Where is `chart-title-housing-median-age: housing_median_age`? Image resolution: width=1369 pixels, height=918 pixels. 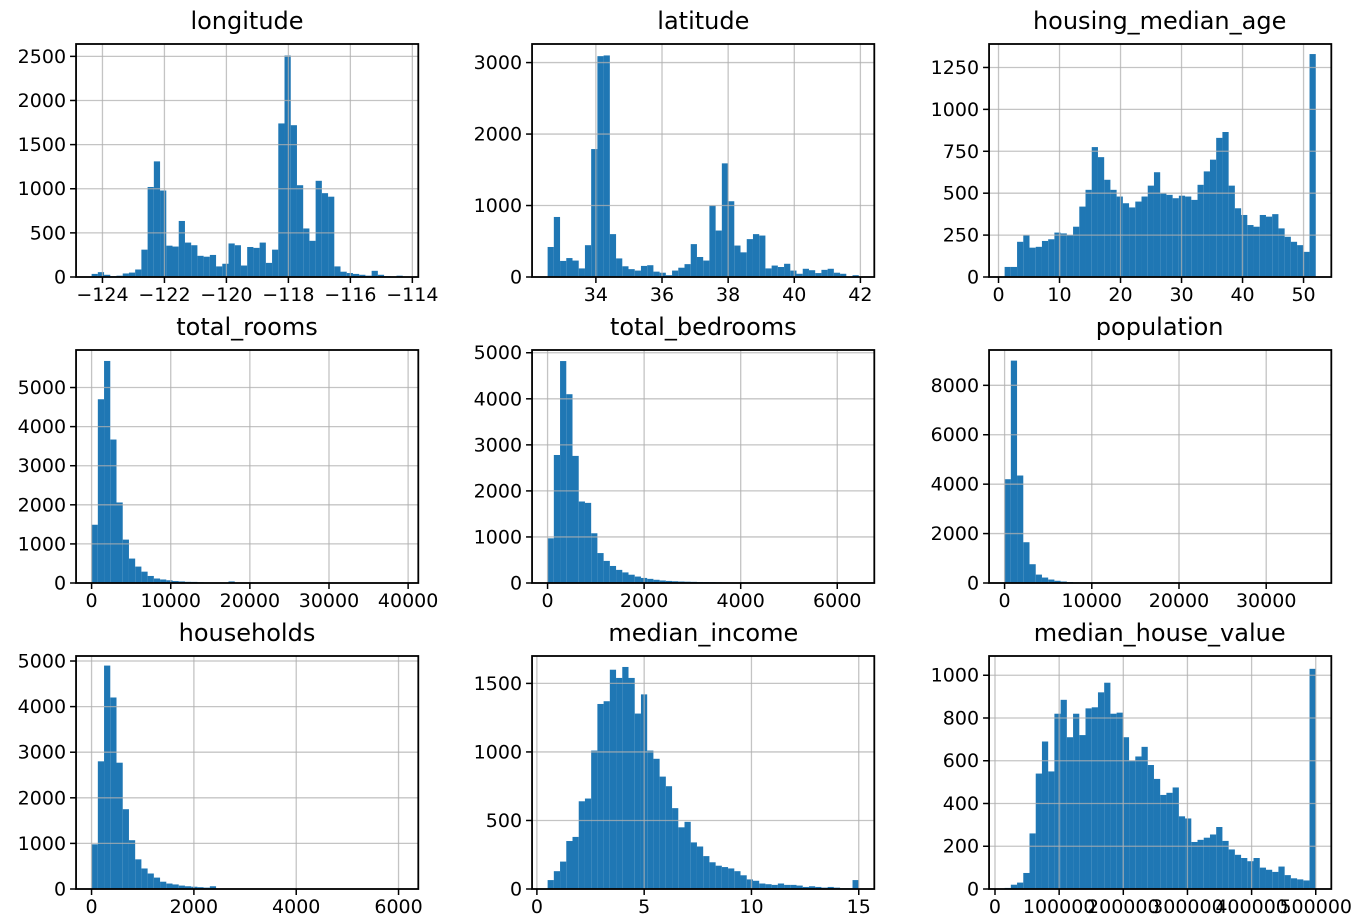 chart-title-housing-median-age: housing_median_age is located at coordinates (1159, 21).